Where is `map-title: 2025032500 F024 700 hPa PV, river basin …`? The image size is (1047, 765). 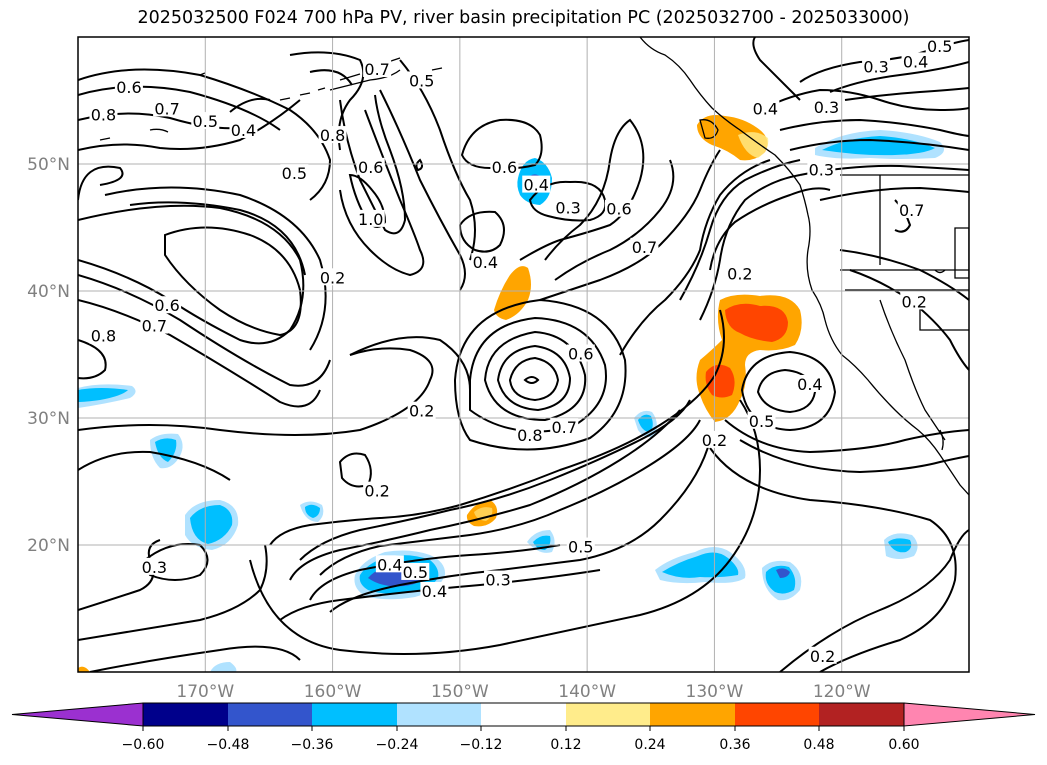 map-title: 2025032500 F024 700 hPa PV, river basin … is located at coordinates (523, 18).